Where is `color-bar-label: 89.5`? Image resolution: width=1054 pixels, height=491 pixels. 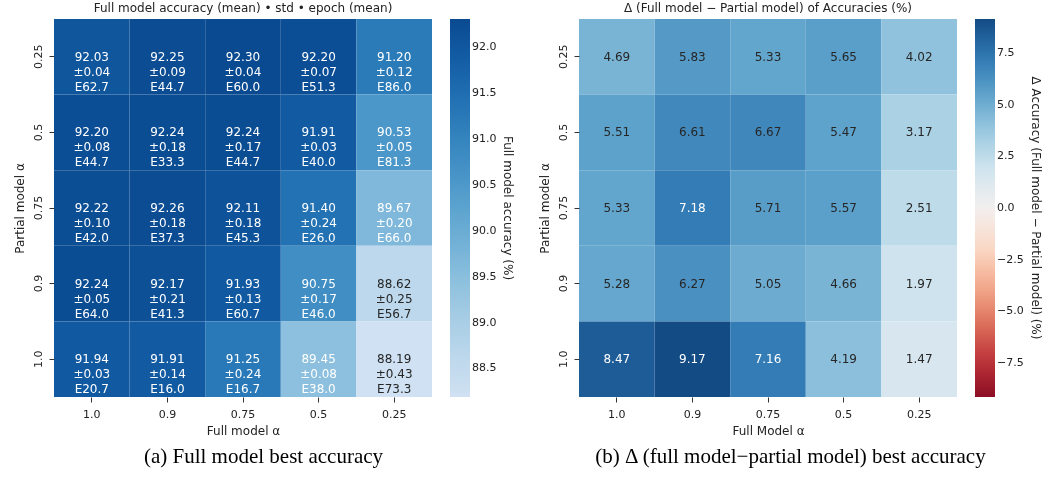
color-bar-label: 89.5 is located at coordinates (484, 276).